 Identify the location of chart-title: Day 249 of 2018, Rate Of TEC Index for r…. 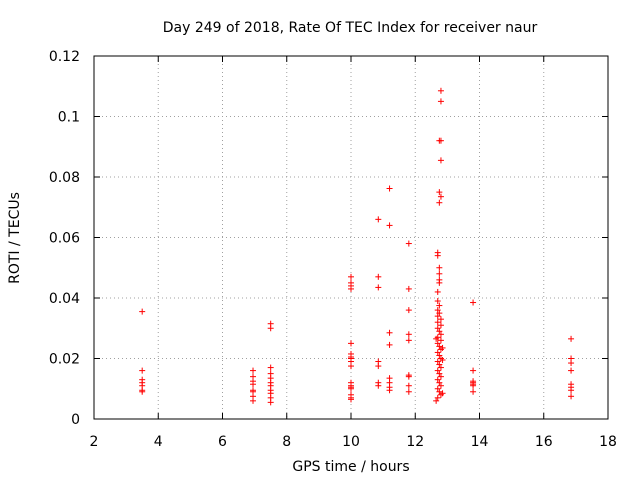
(350, 28).